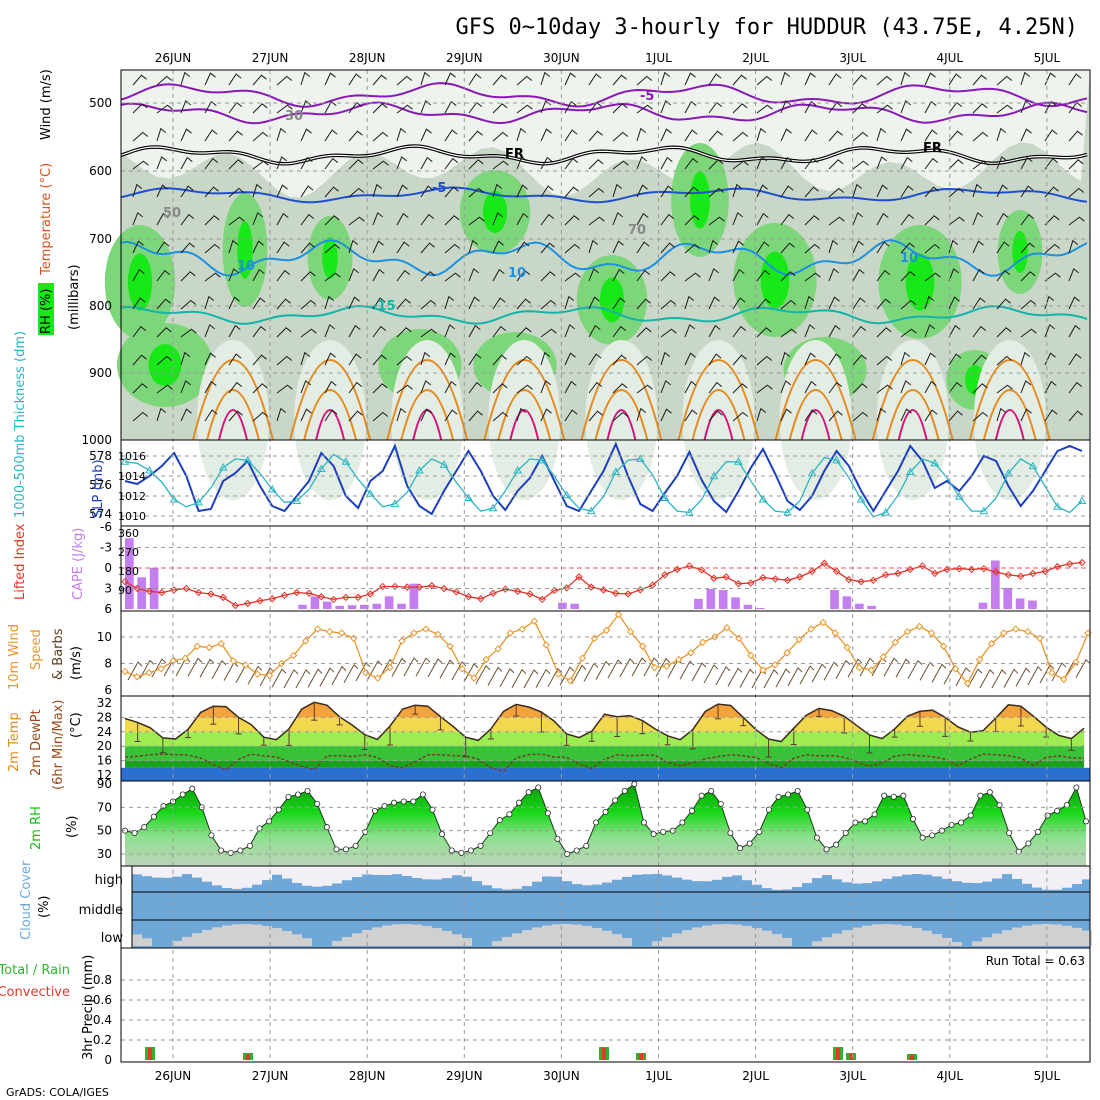  I want to click on date-tick-label-top: 2JUL, so click(755, 58).